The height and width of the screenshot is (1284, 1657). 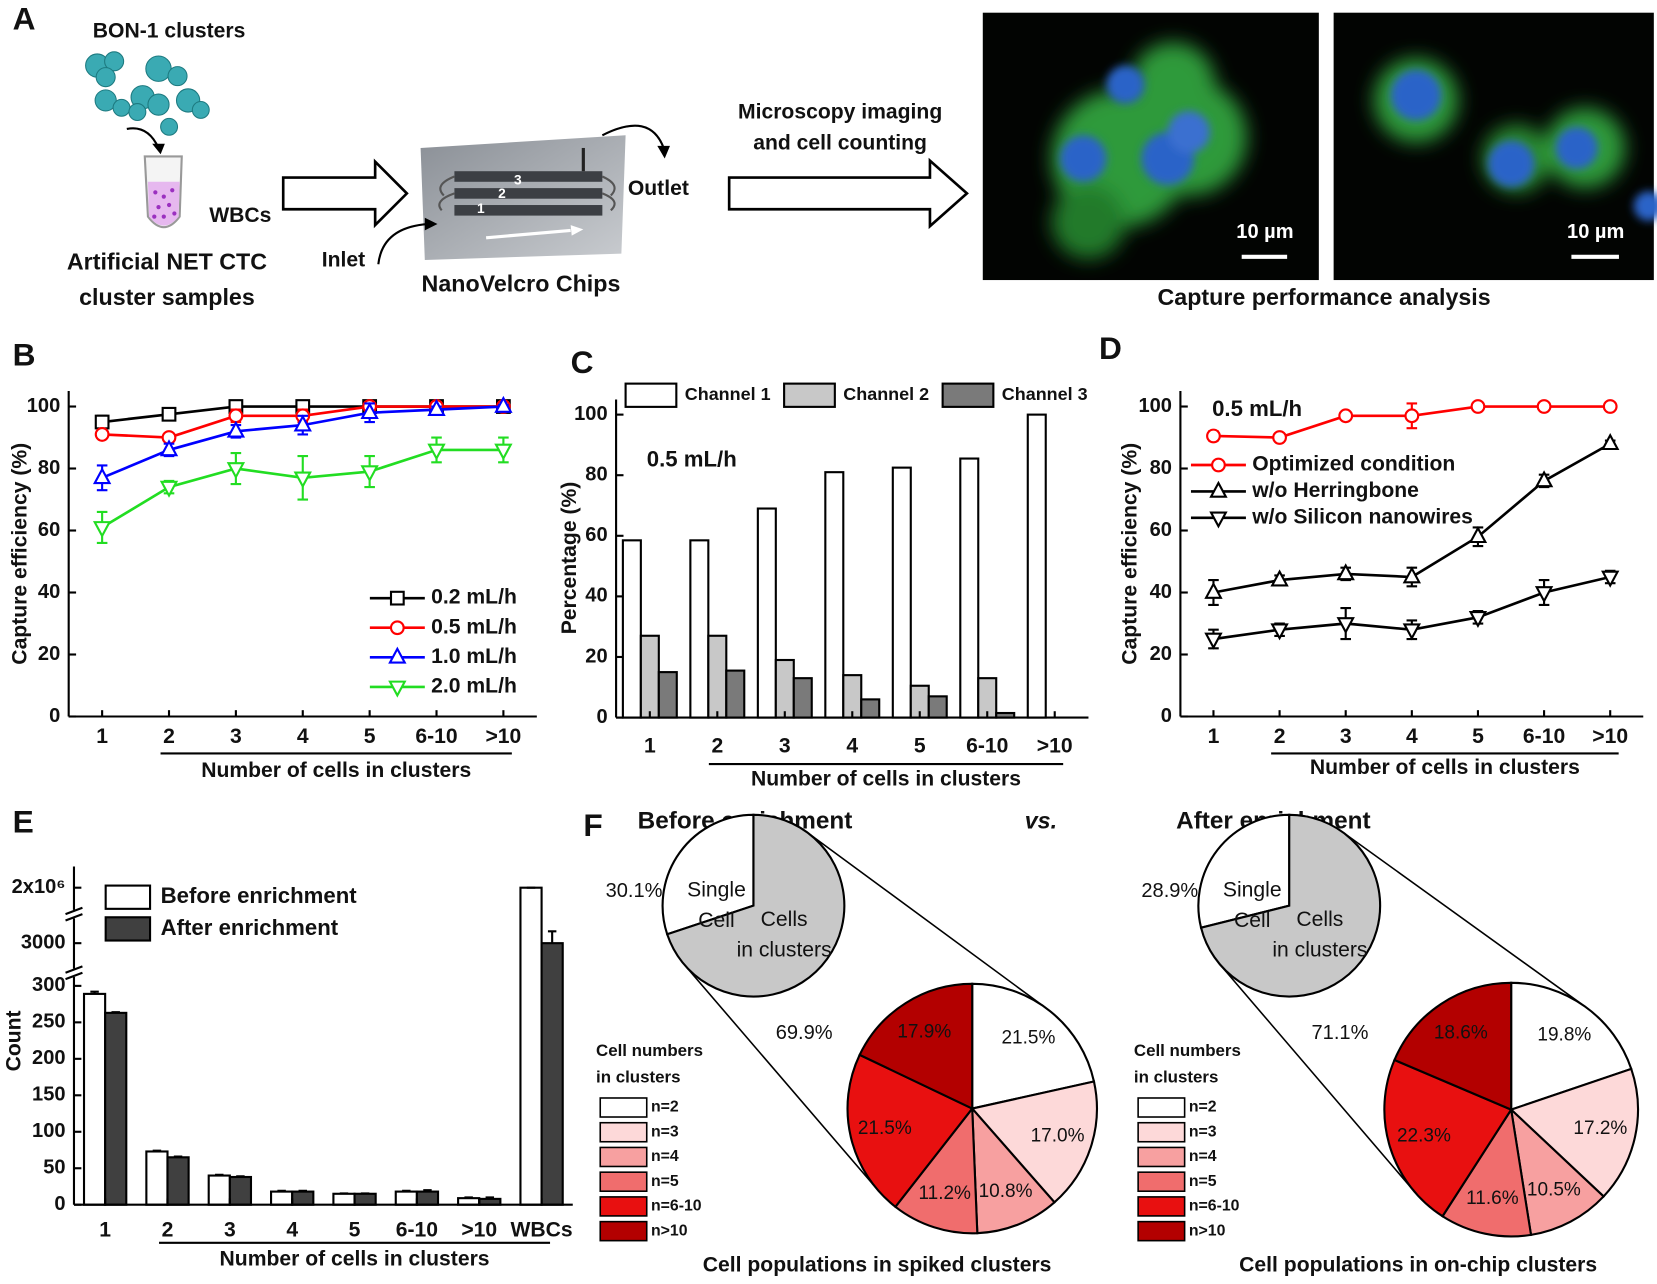 What do you see at coordinates (633, 136) in the screenshot?
I see `outlet-arrow` at bounding box center [633, 136].